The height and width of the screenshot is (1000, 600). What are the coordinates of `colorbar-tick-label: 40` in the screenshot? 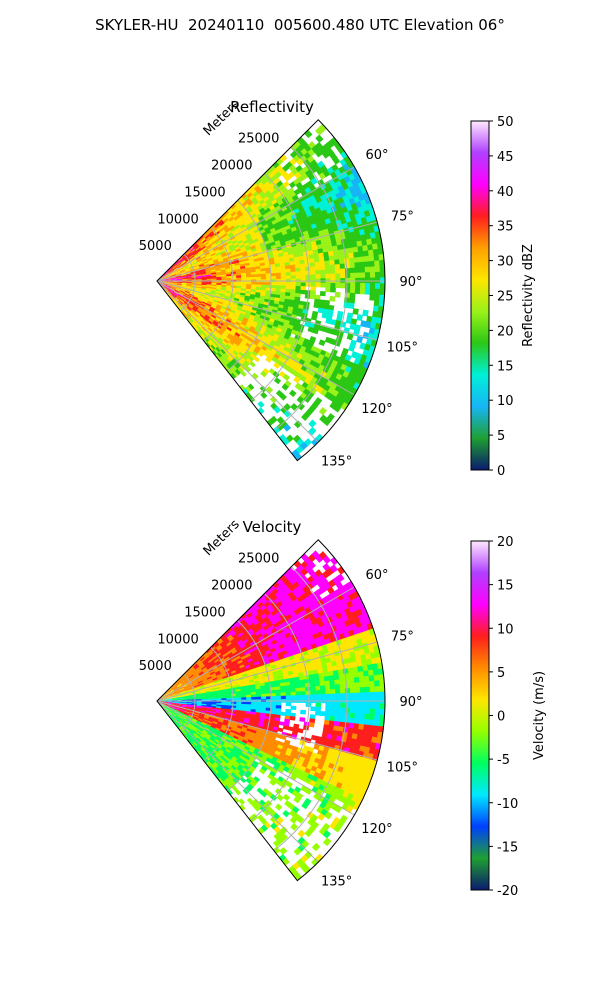 It's located at (505, 192).